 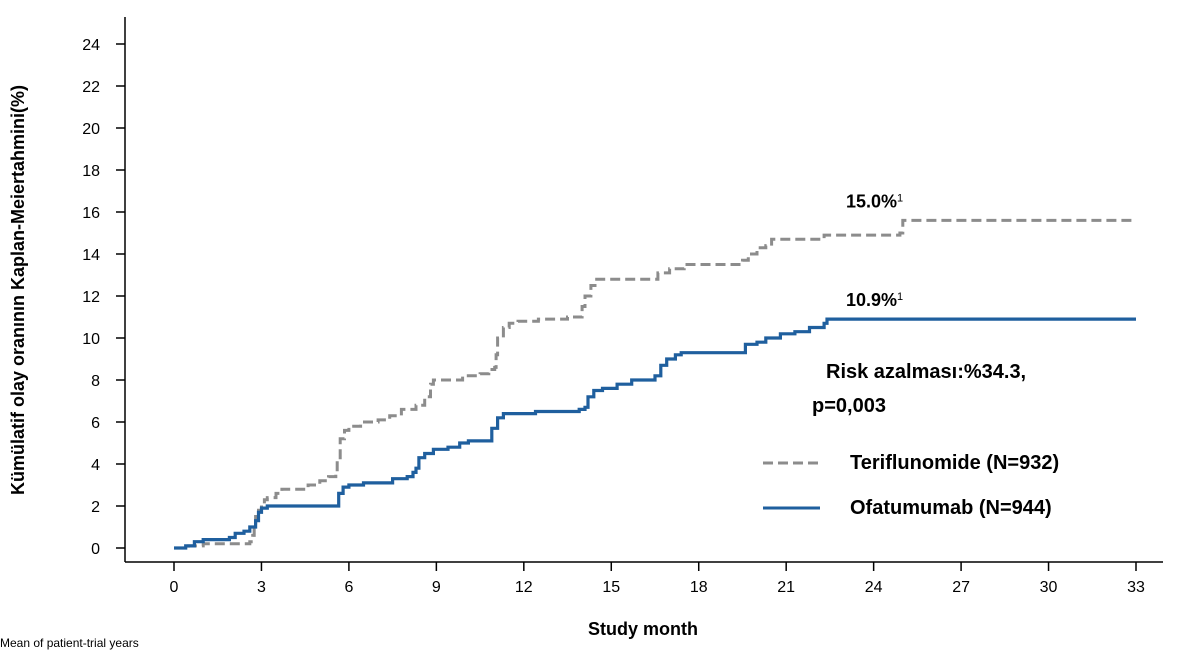 I want to click on footnote: Mean of patient-trial years, so click(x=69, y=643).